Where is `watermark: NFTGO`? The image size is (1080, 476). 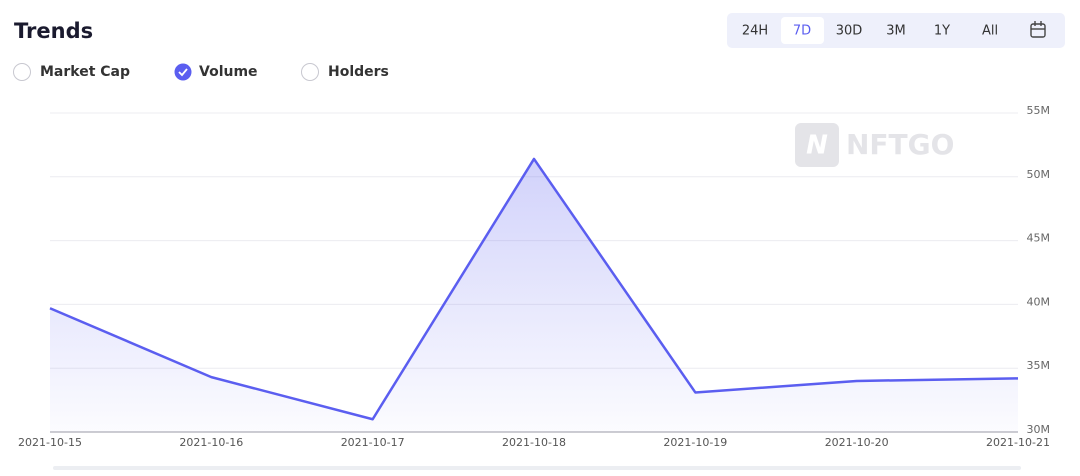
watermark: NFTGO is located at coordinates (900, 144).